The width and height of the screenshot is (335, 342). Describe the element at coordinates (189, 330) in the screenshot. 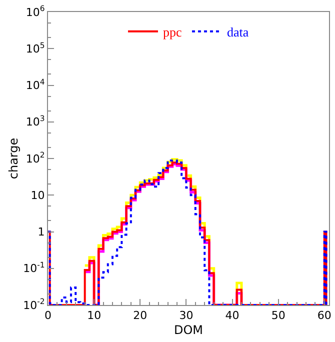

I see `x-axis-title: DOM` at that location.